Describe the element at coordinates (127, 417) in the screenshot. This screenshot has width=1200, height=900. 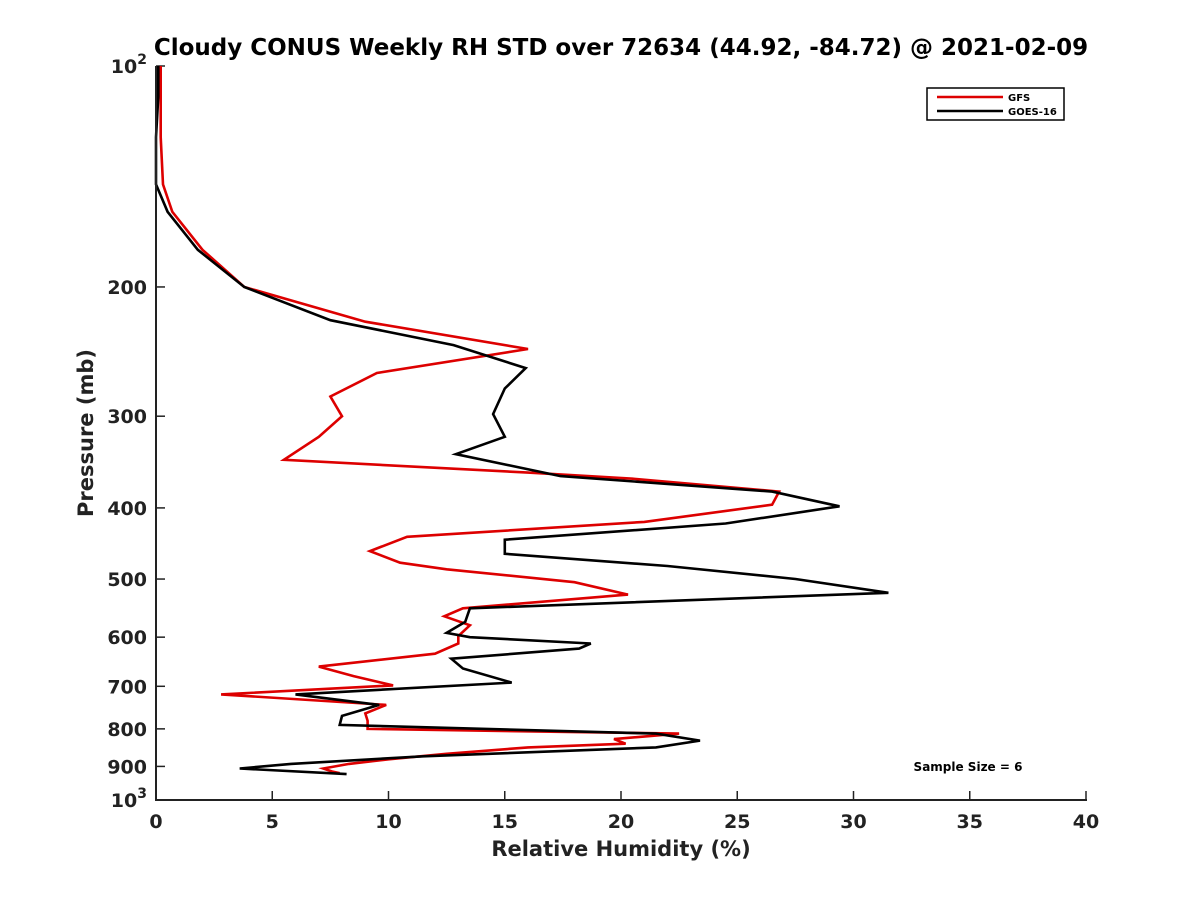
I see `y-tick-label: 300` at that location.